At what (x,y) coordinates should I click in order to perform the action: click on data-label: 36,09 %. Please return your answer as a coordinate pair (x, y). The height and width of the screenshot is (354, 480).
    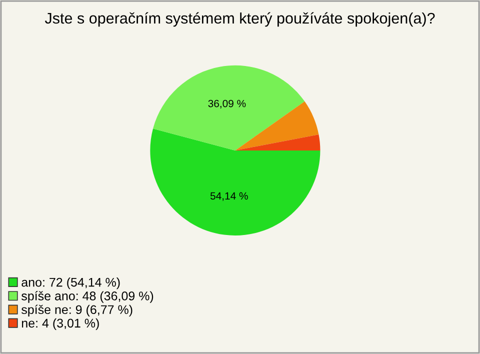
    Looking at the image, I should click on (227, 104).